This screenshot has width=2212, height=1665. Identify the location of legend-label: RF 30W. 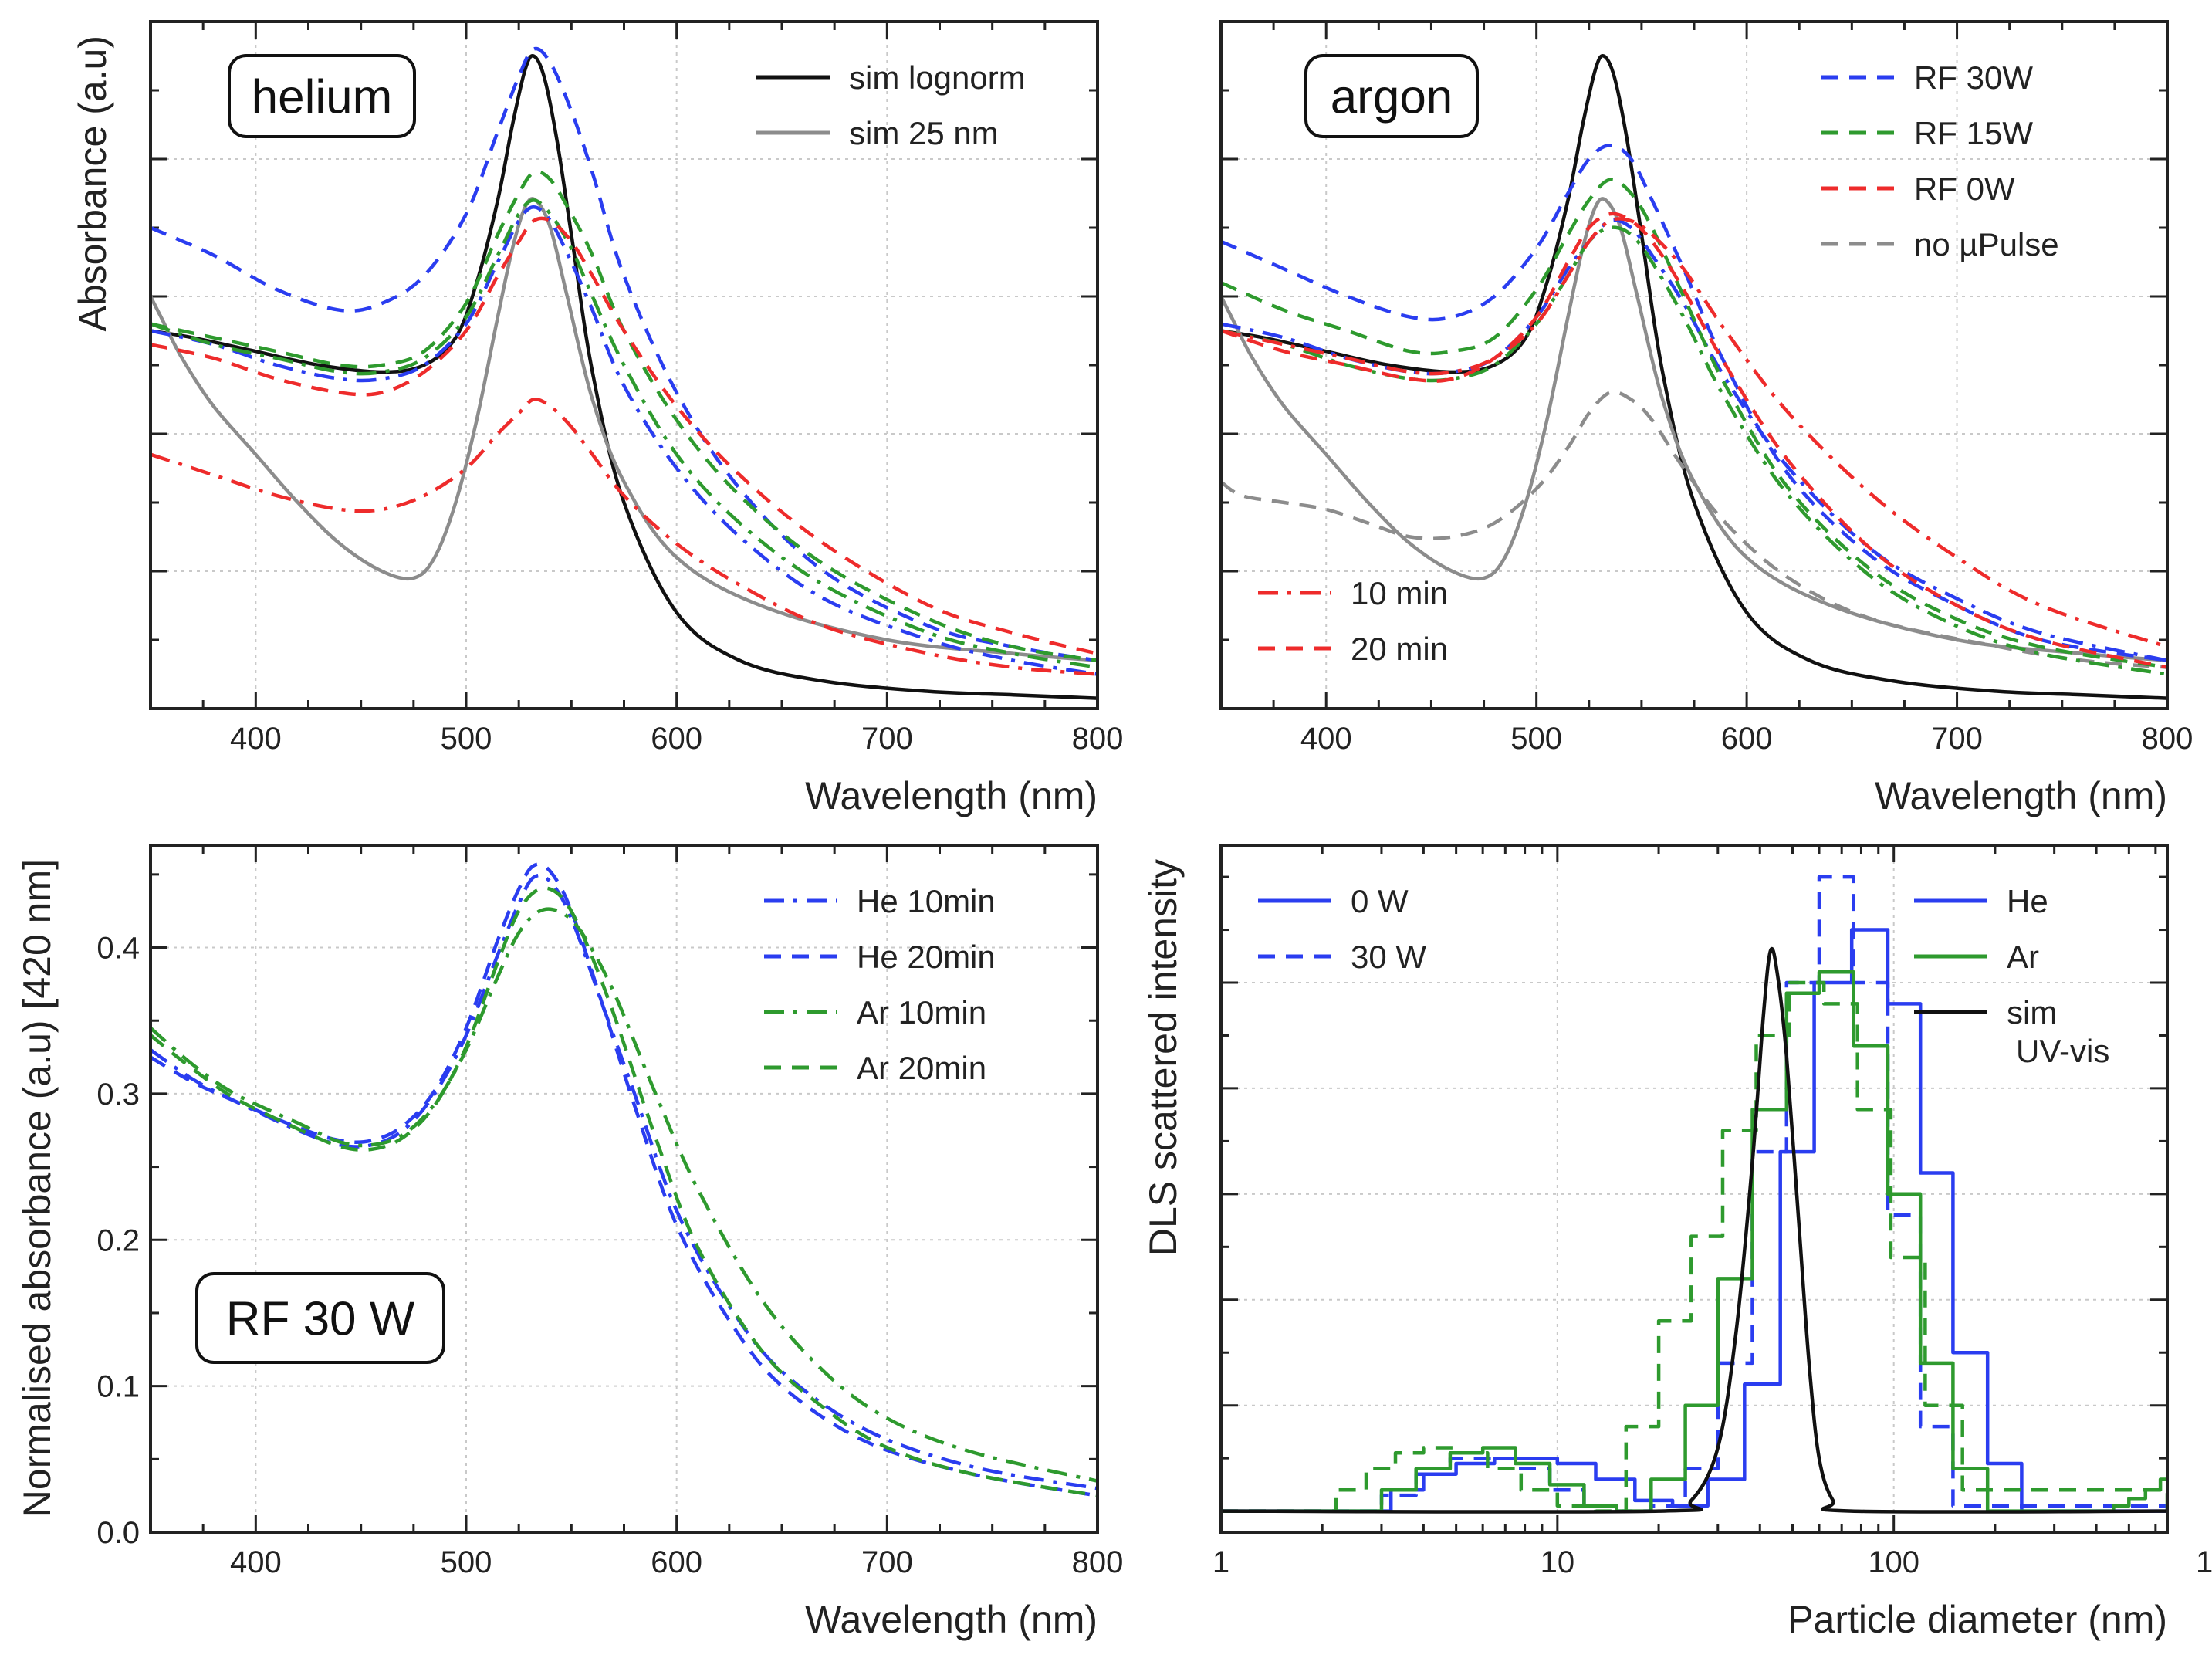
(1973, 78).